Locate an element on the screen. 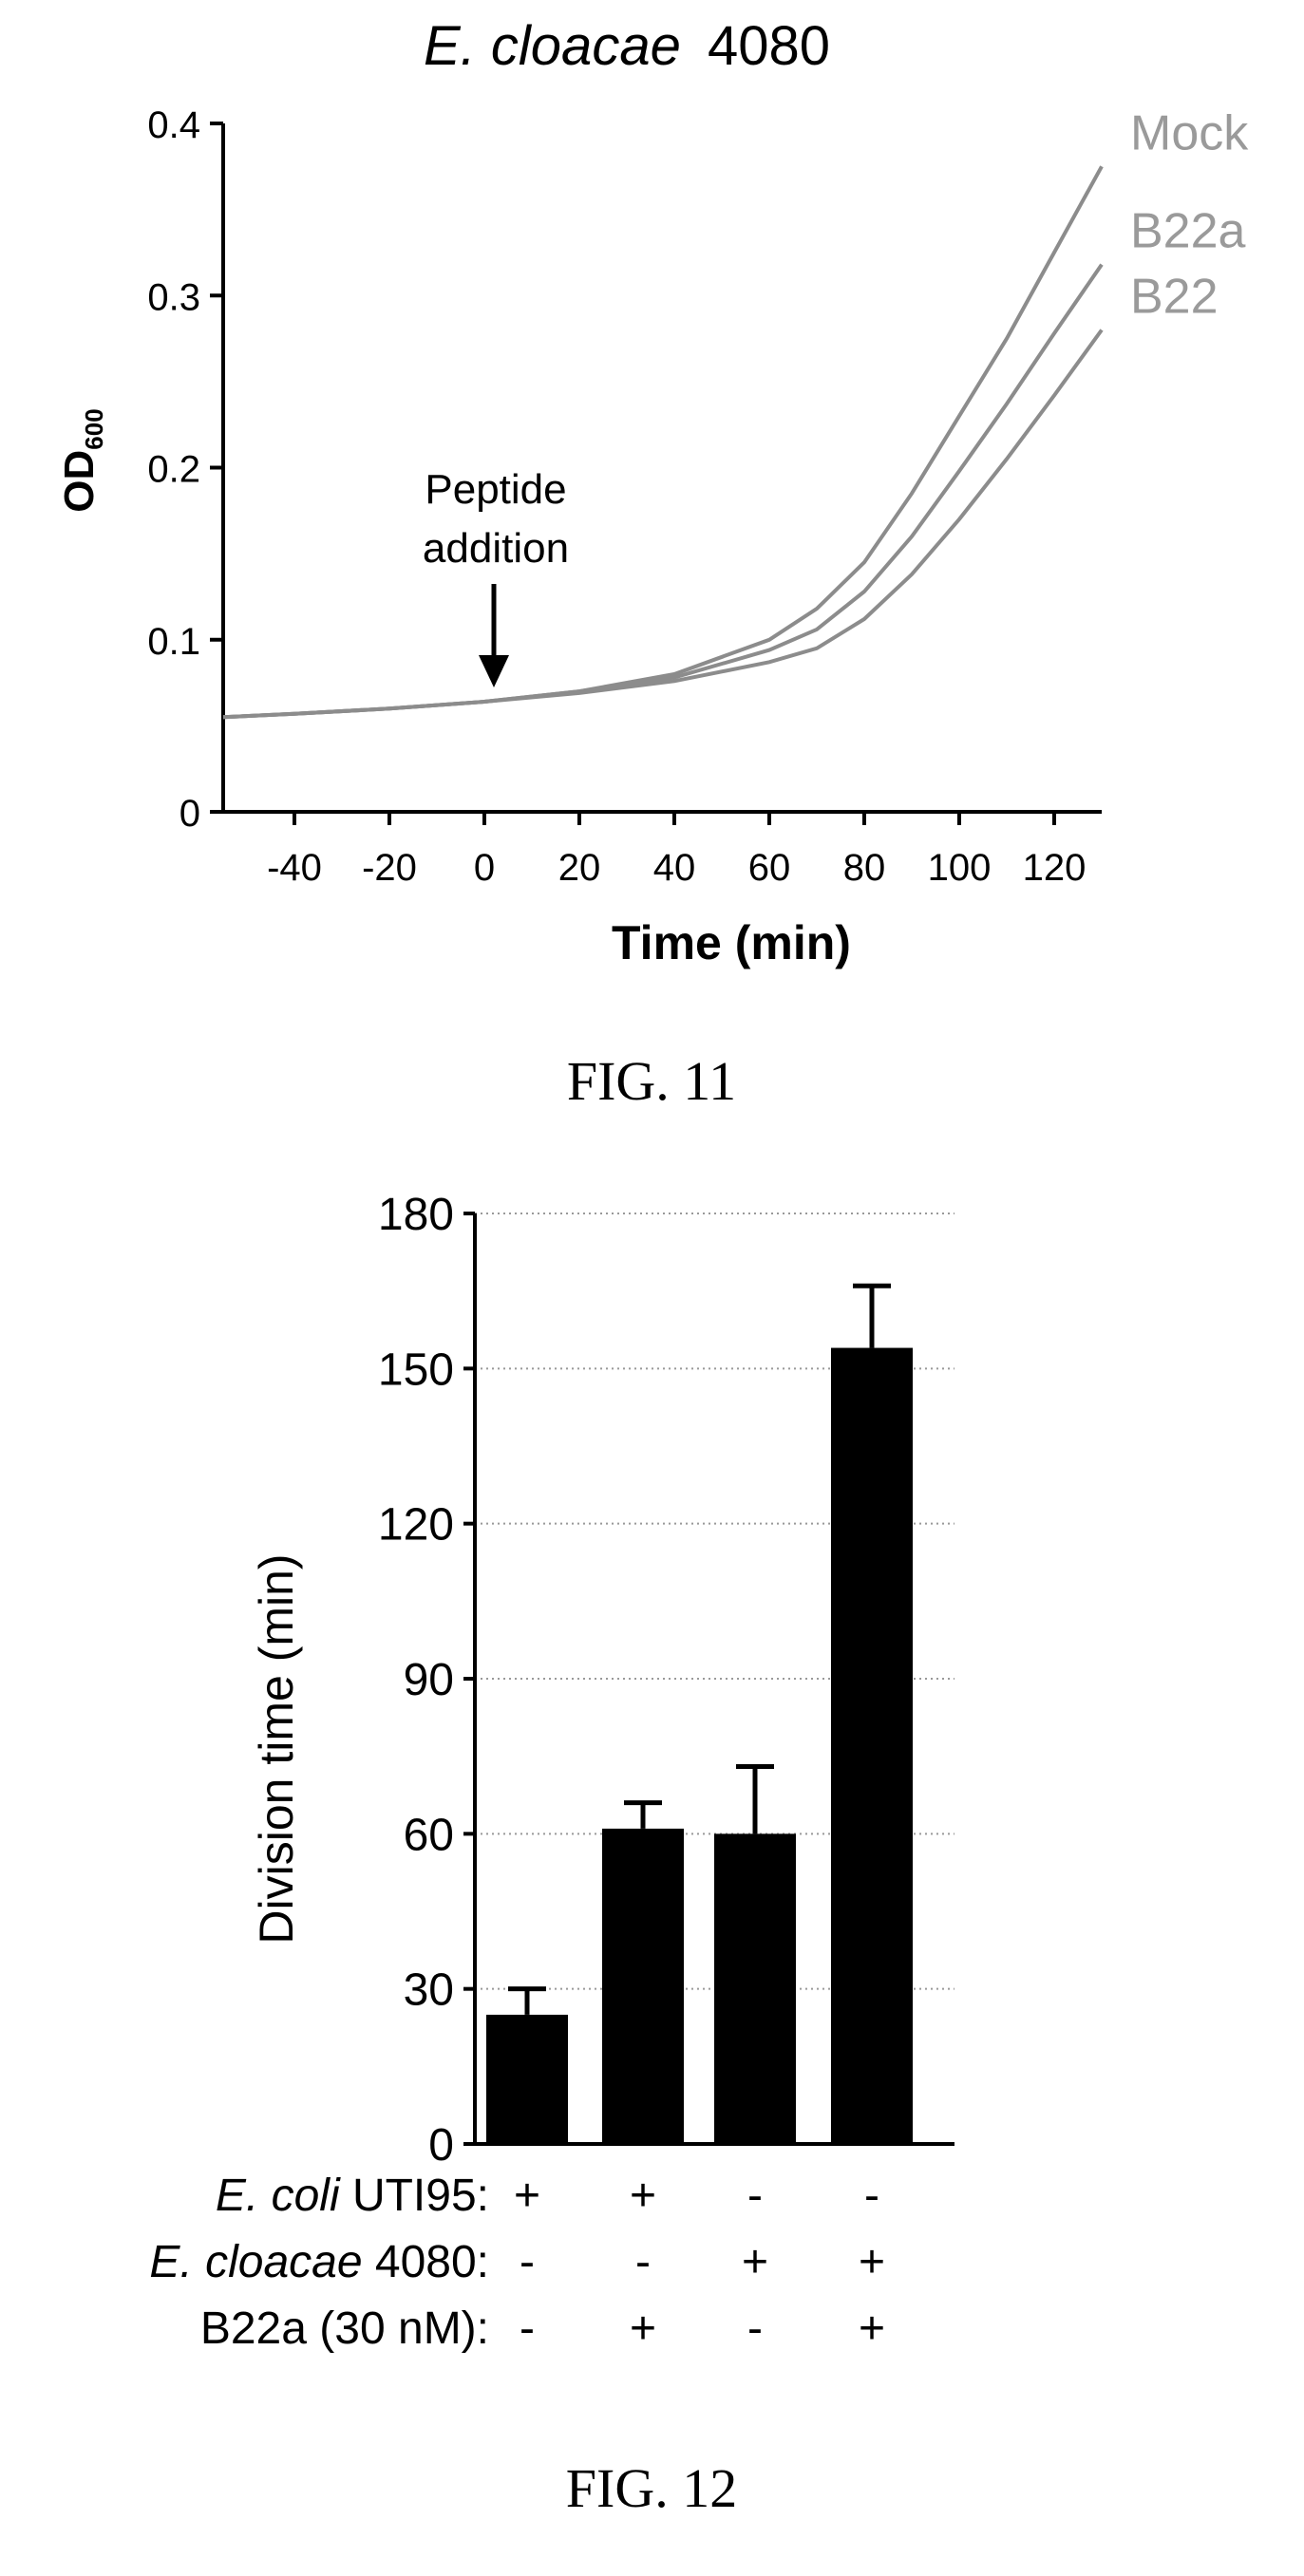  fig11-title-italic: E. cloacae is located at coordinates (553, 46).